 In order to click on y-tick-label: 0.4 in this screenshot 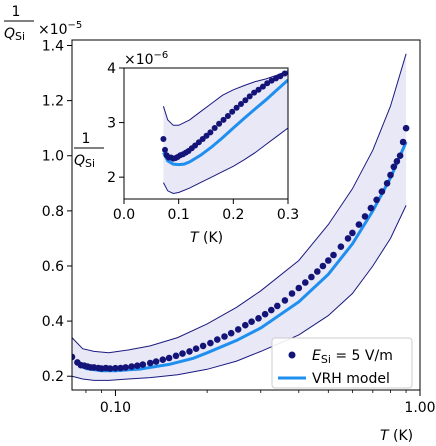, I will do `click(53, 322)`.